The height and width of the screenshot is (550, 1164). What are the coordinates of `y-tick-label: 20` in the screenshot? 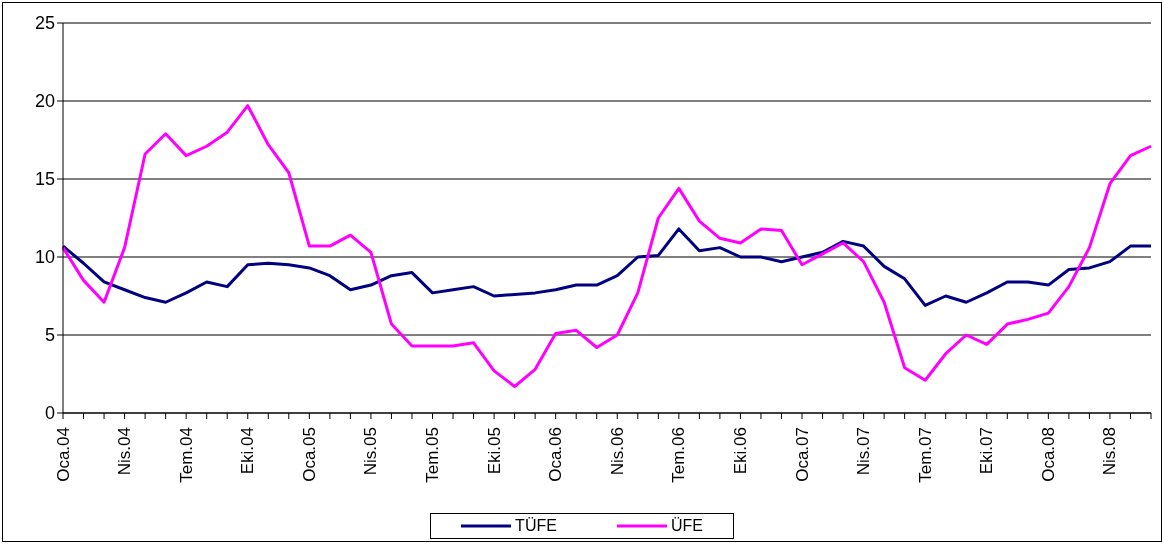 It's located at (44, 101).